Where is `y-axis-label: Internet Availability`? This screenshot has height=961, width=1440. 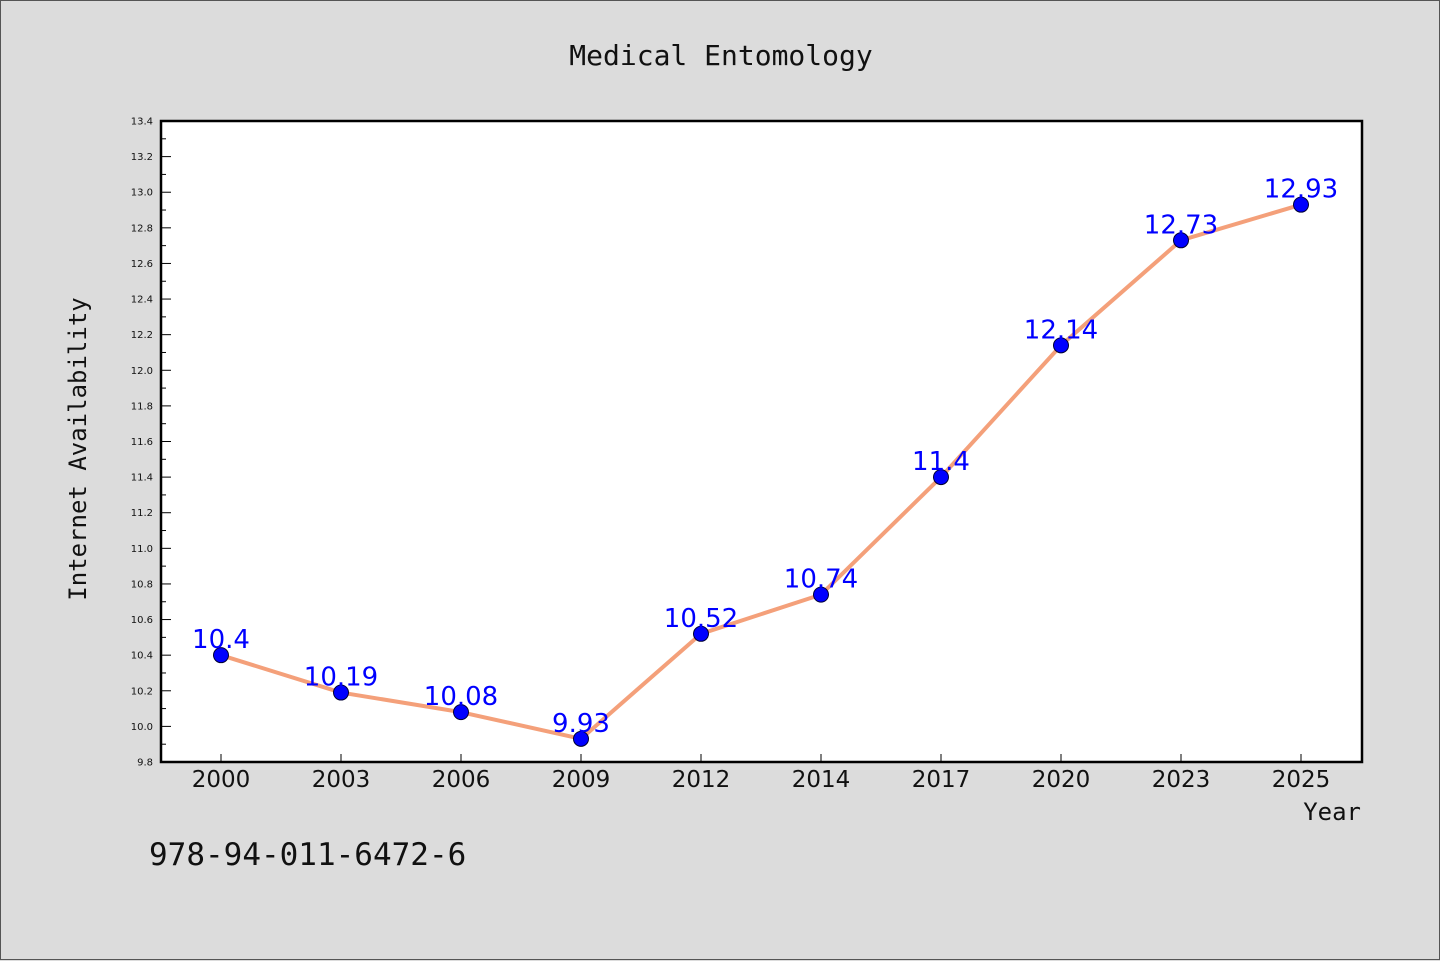 y-axis-label: Internet Availability is located at coordinates (78, 448).